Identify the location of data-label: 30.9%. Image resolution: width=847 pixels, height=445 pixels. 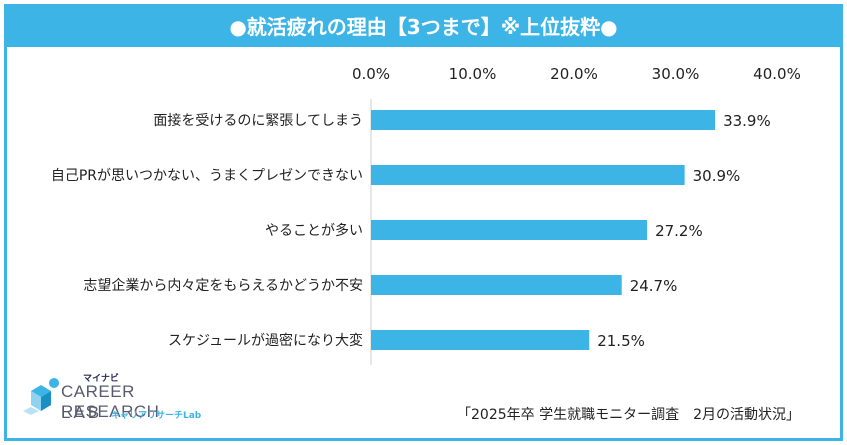
(717, 176).